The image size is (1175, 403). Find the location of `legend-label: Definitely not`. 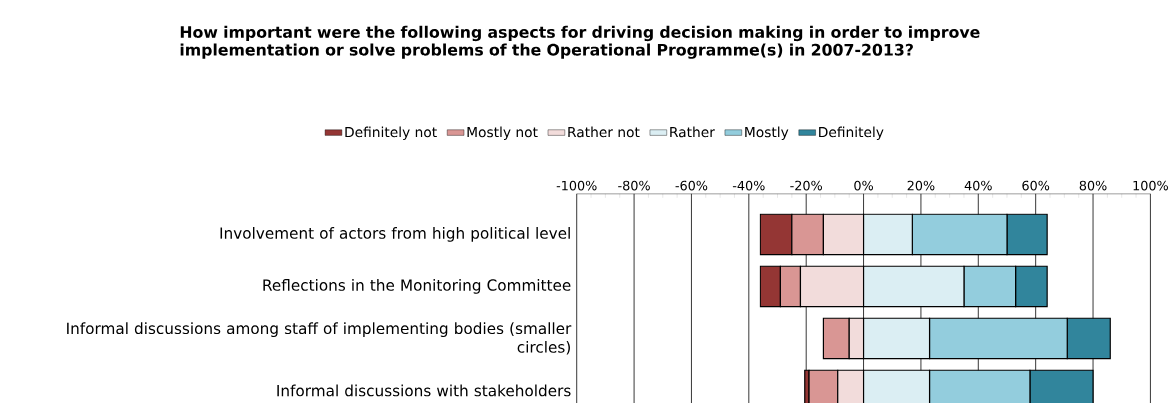

legend-label: Definitely not is located at coordinates (391, 133).